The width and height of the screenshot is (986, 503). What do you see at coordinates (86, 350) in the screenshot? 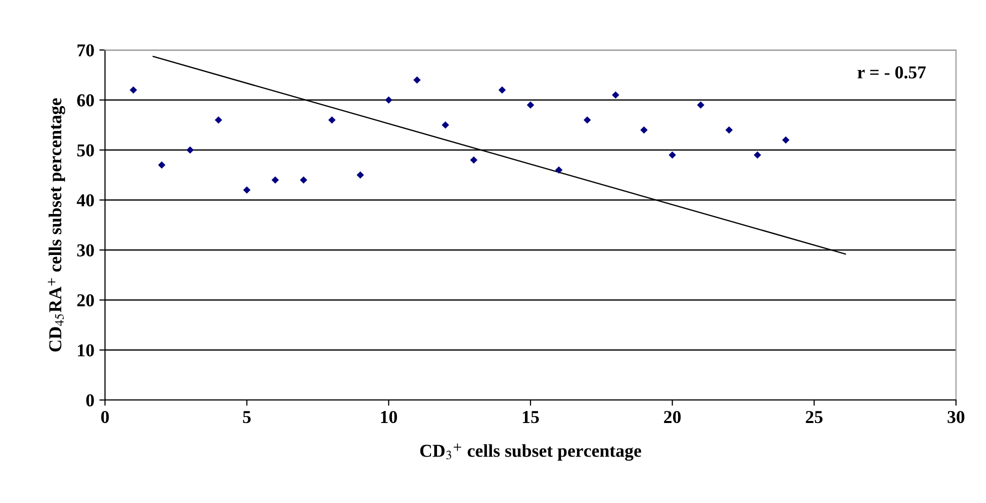
I see `y-tick-label: 10` at bounding box center [86, 350].